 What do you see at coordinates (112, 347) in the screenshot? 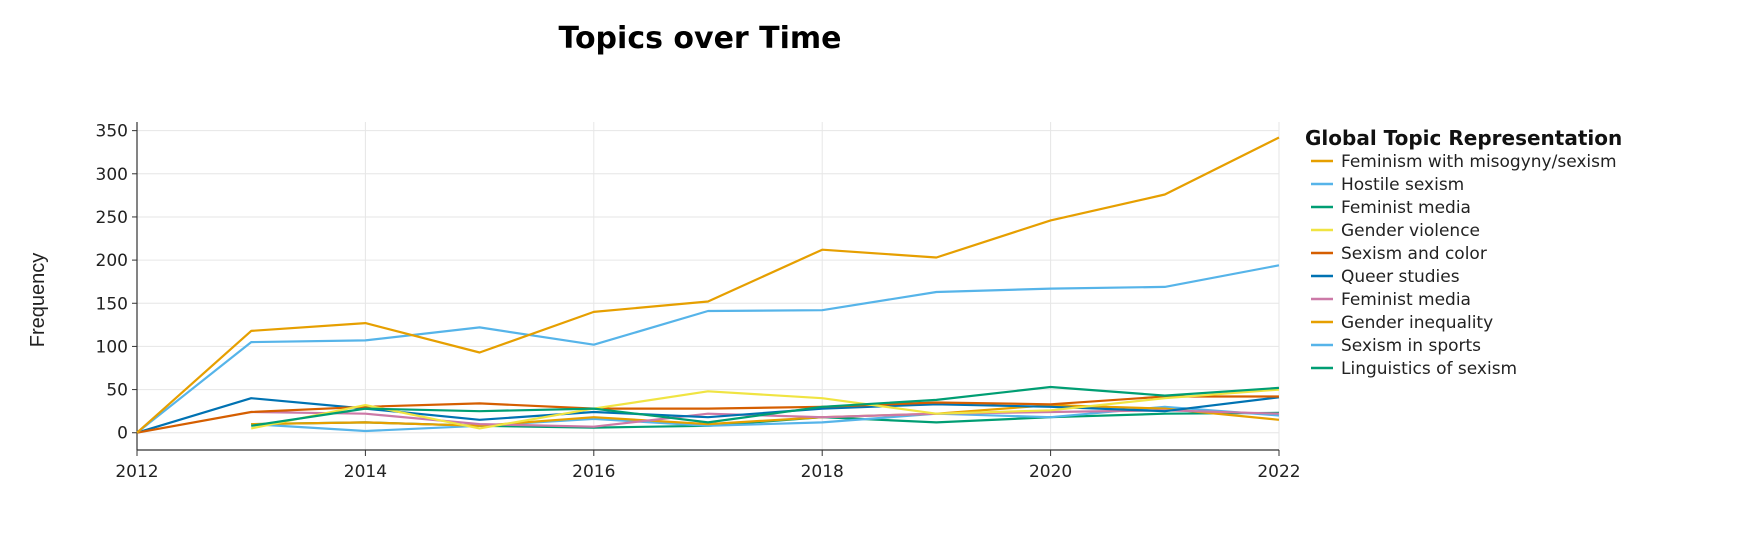
I see `y-tick-label: 100` at bounding box center [112, 347].